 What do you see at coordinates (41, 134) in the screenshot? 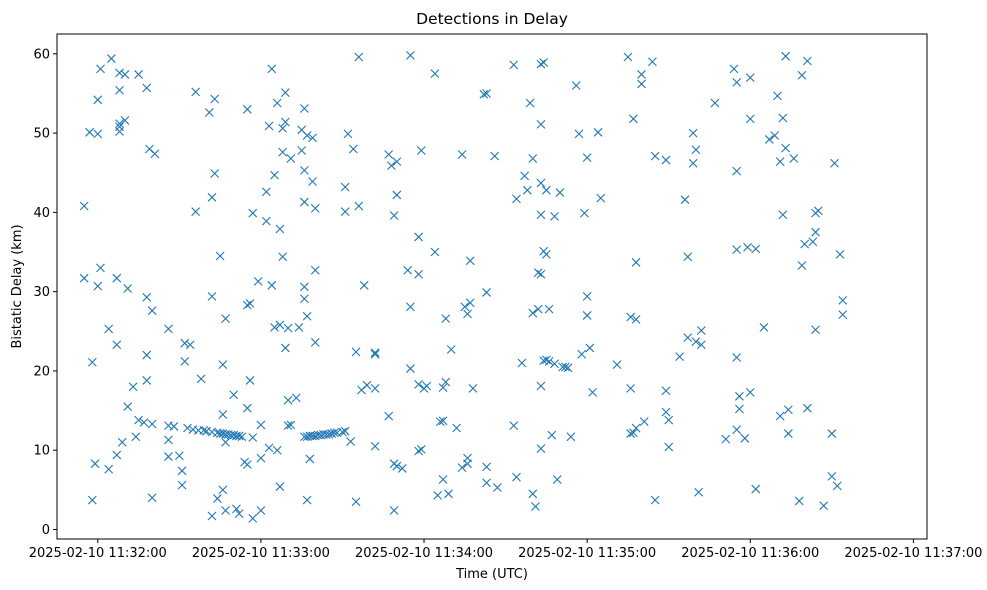
I see `y-tick-label: 50` at bounding box center [41, 134].